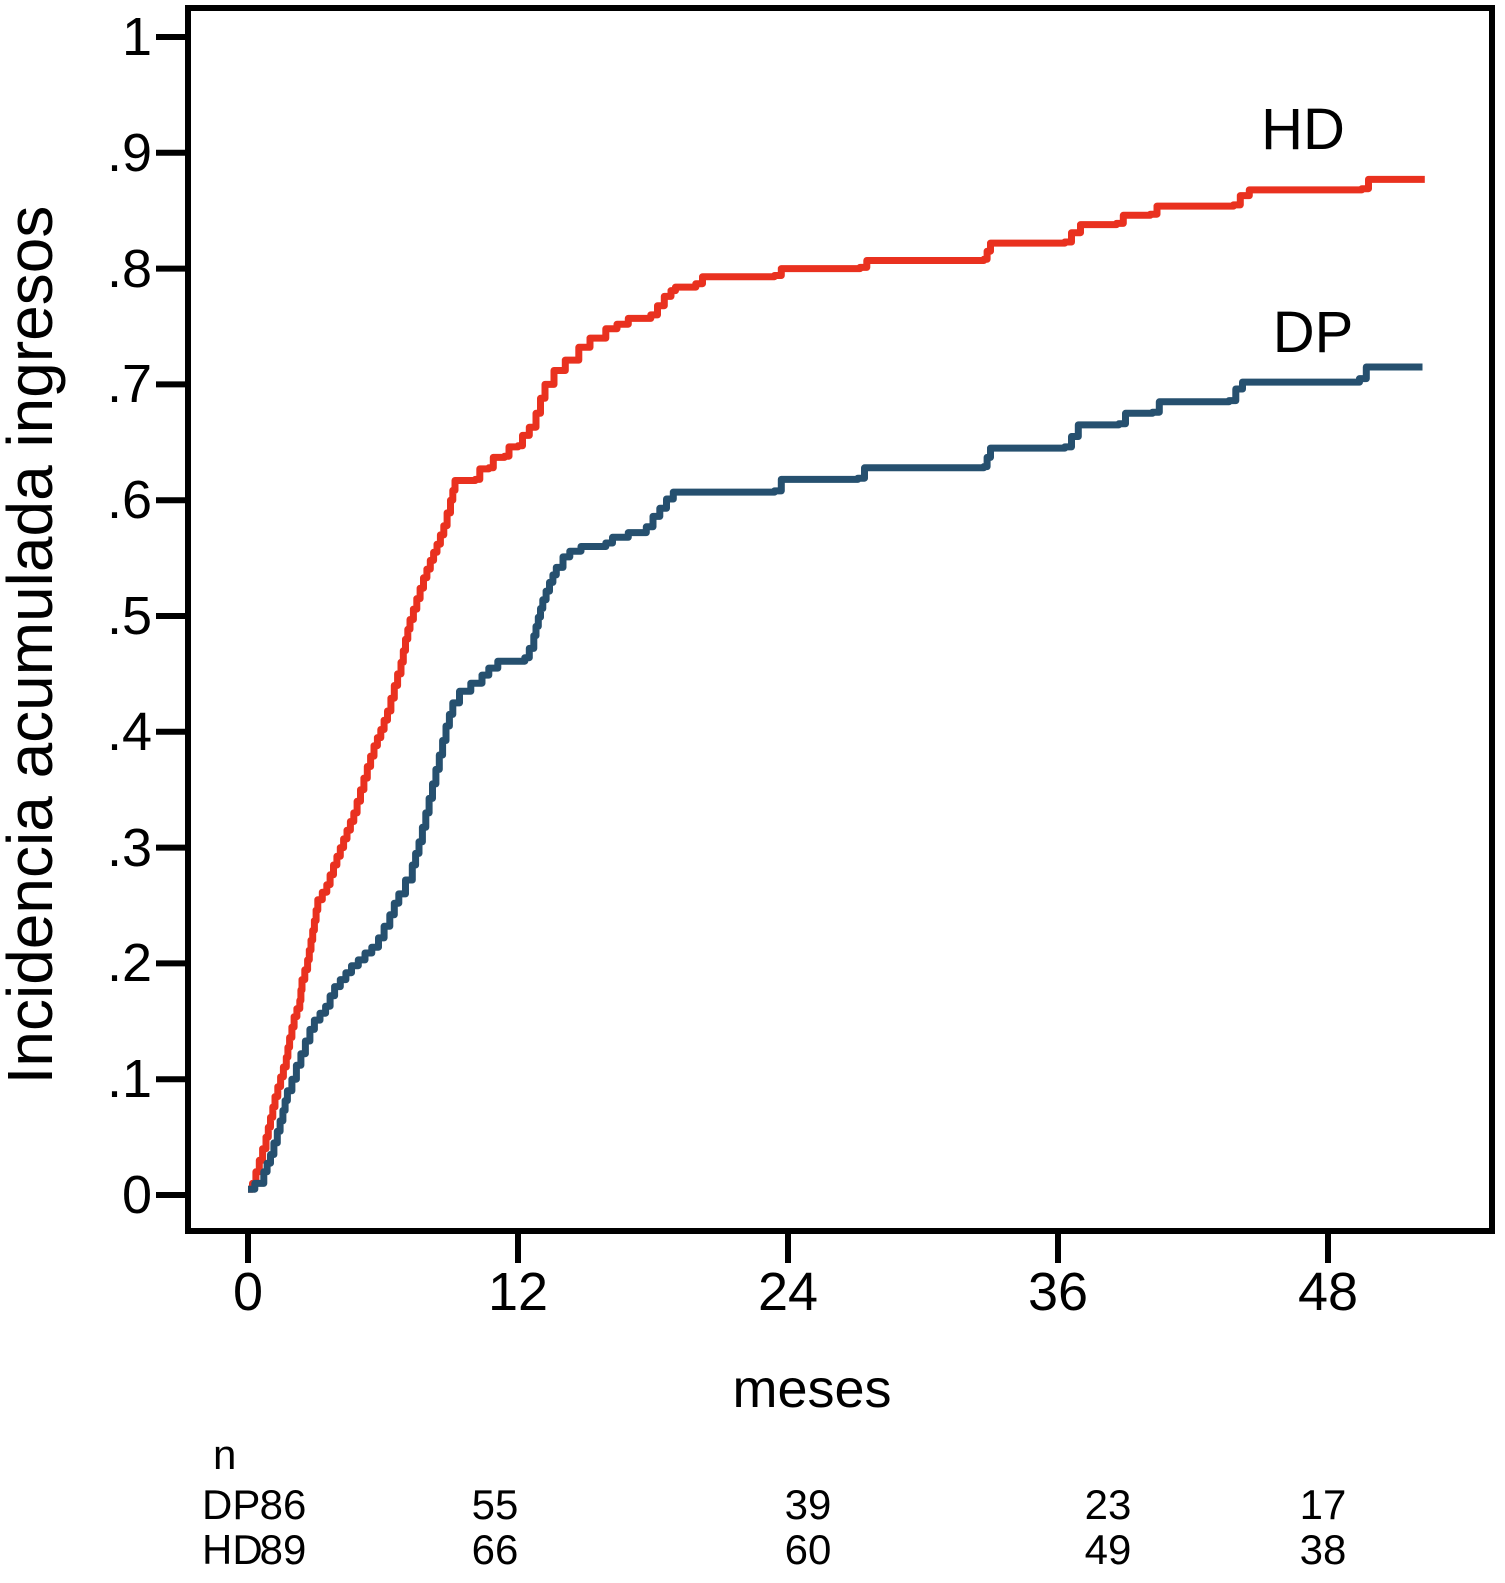  I want to click on y-tick-label: .2, so click(129, 963).